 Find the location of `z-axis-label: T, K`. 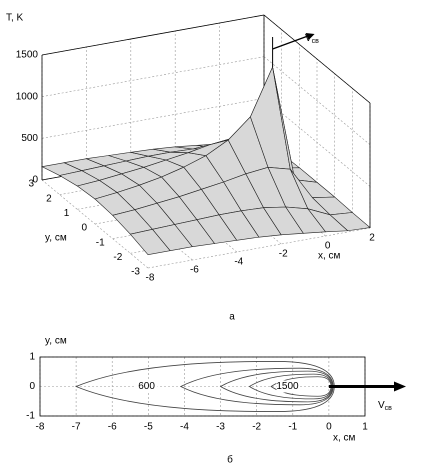

z-axis-label: T, K is located at coordinates (15, 18).